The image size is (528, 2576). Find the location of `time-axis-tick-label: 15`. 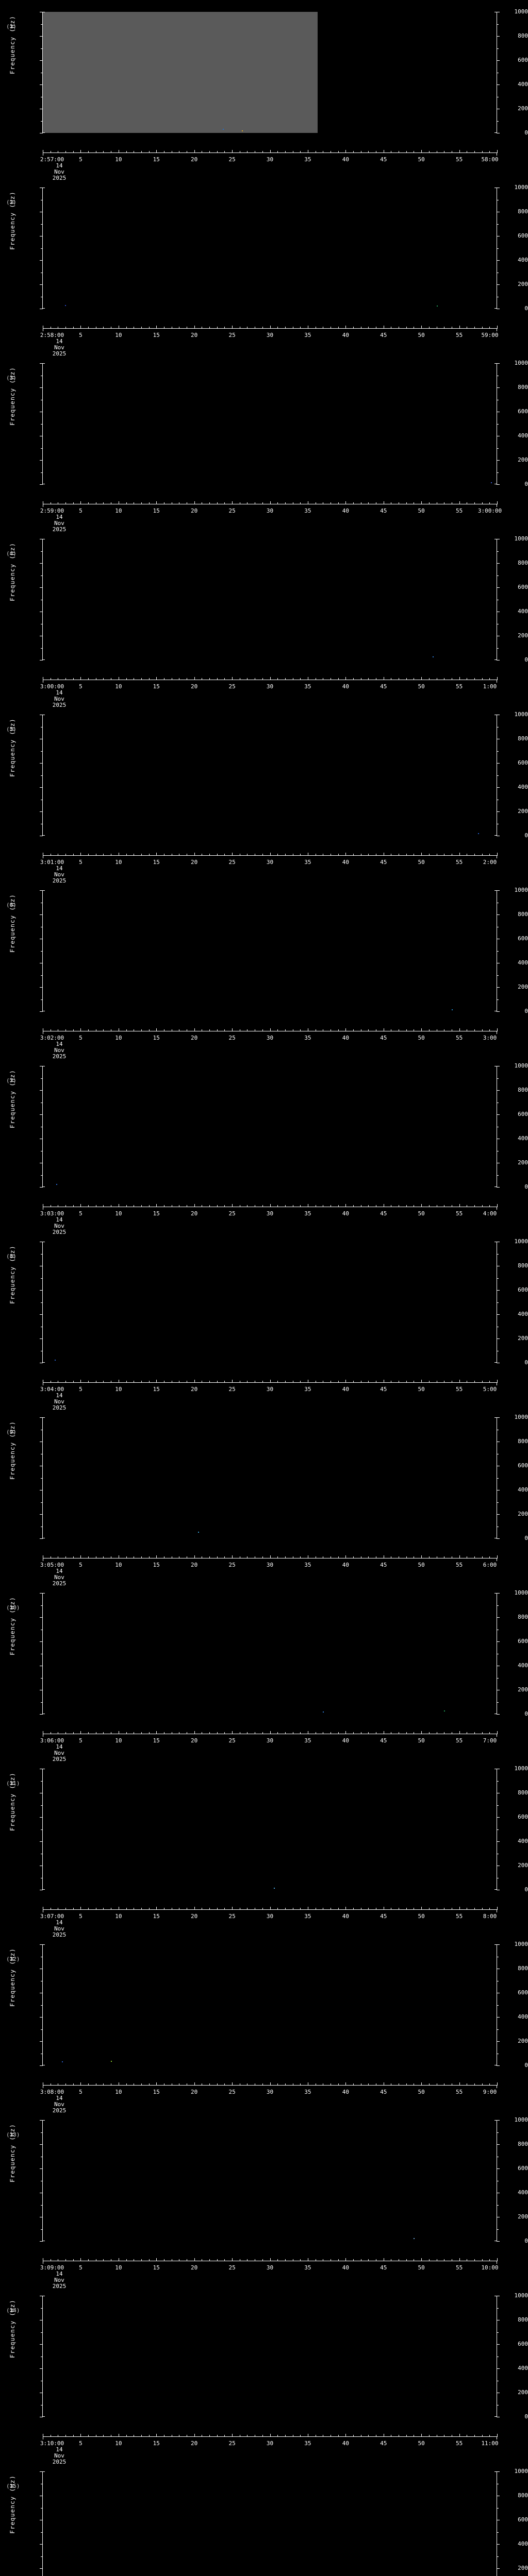

time-axis-tick-label: 15 is located at coordinates (156, 1389).